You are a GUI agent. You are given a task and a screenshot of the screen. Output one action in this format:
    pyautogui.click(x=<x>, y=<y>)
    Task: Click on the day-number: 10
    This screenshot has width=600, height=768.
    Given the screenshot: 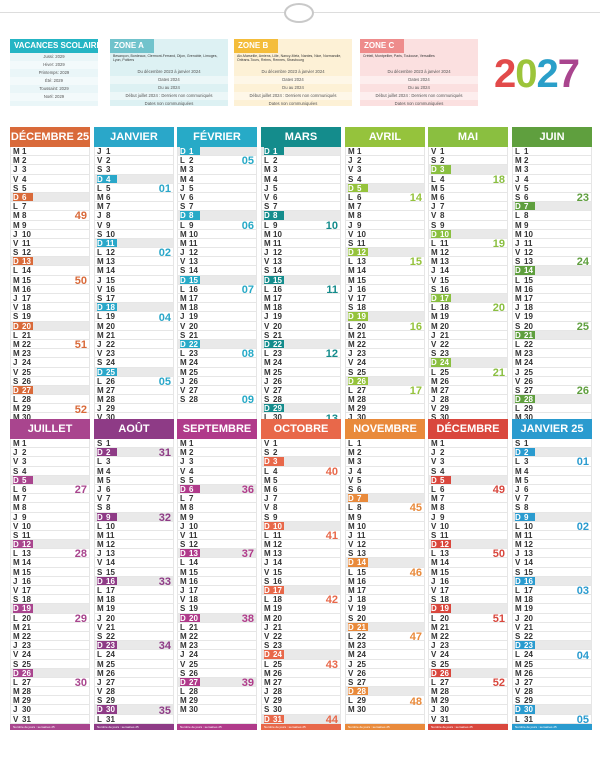 What is the action you would take?
    pyautogui.click(x=528, y=526)
    